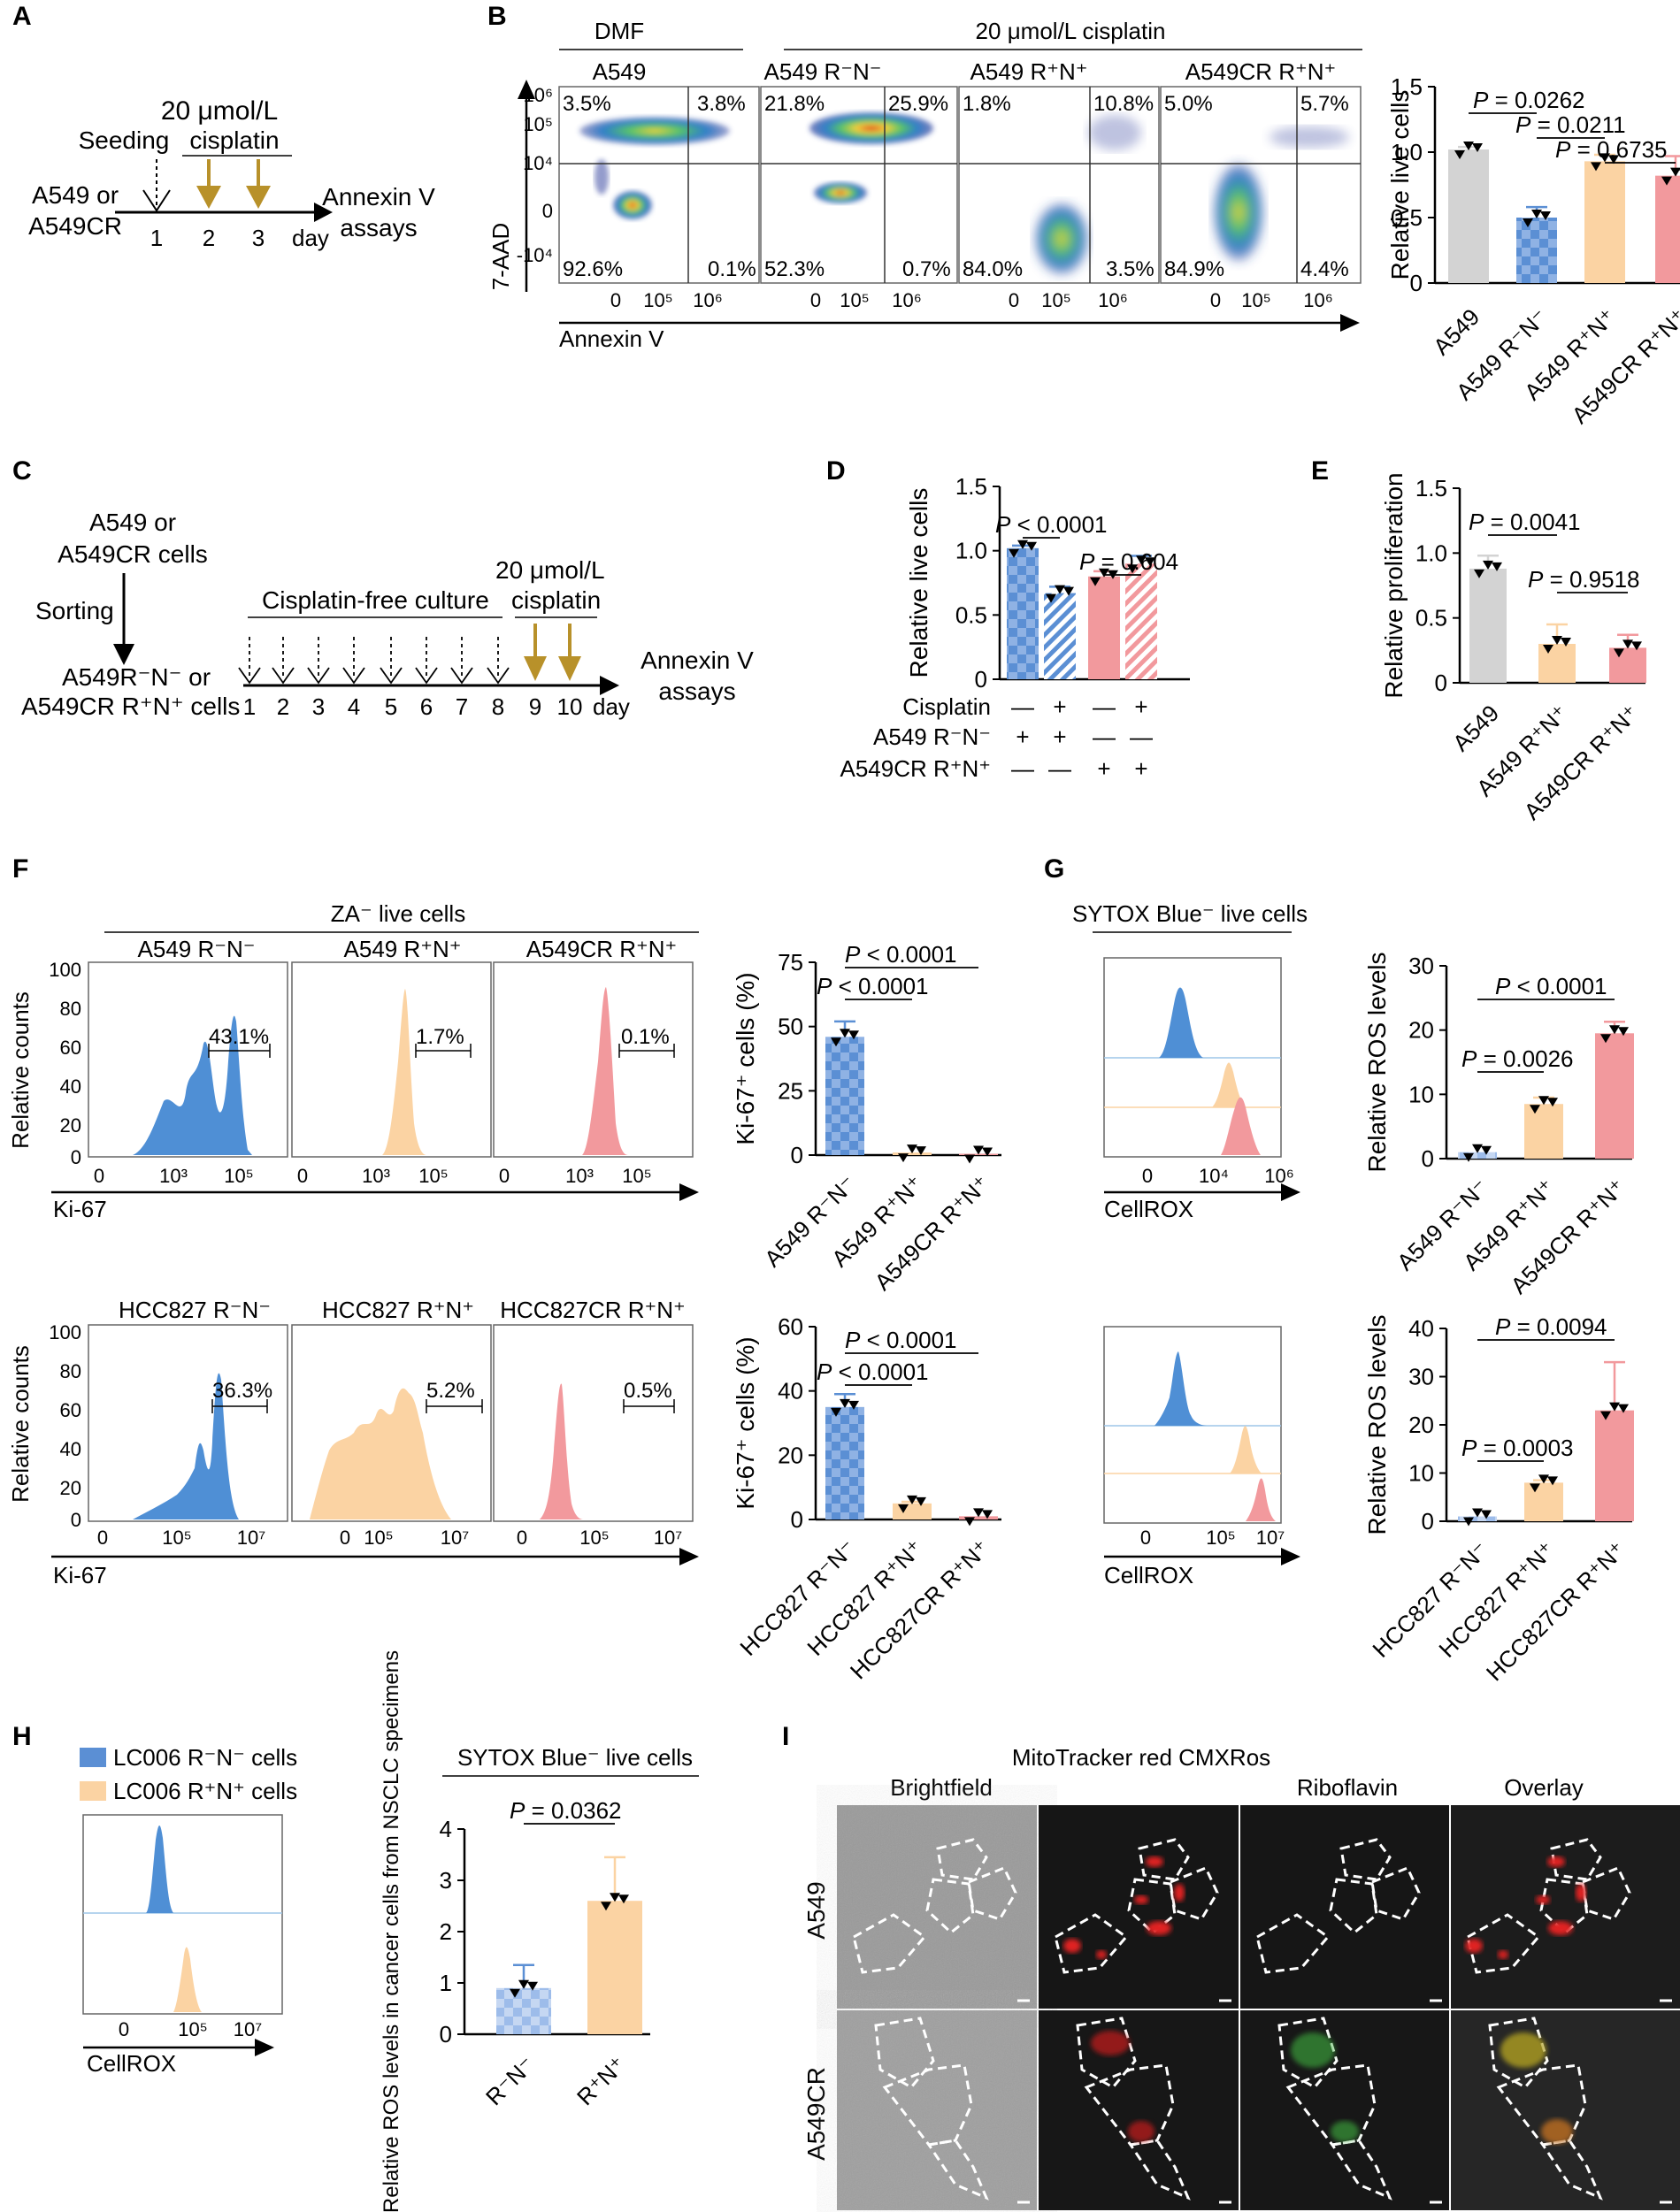 This screenshot has height=2212, width=1680. What do you see at coordinates (619, 31) in the screenshot?
I see `panel-b-group-dmf: DMF` at bounding box center [619, 31].